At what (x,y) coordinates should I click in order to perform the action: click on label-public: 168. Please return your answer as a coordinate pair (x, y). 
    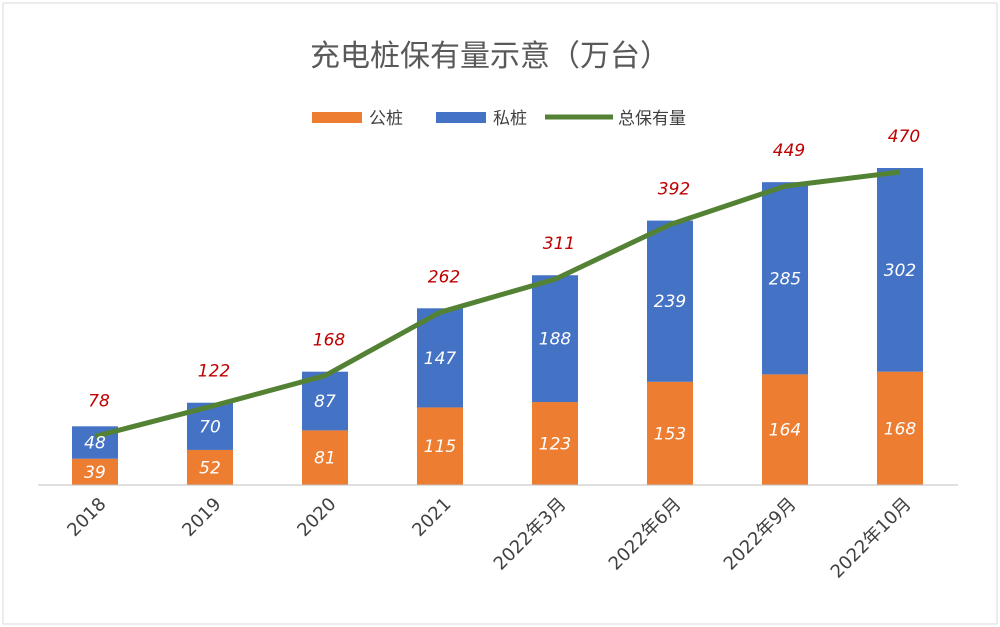
    Looking at the image, I should click on (900, 429).